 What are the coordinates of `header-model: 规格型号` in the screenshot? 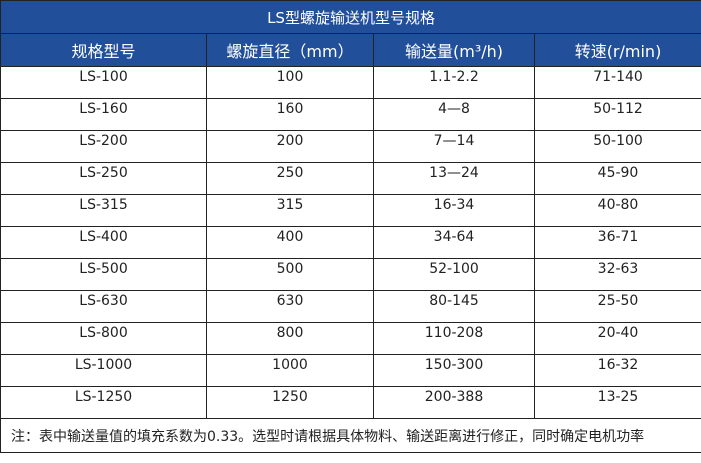 It's located at (103, 50).